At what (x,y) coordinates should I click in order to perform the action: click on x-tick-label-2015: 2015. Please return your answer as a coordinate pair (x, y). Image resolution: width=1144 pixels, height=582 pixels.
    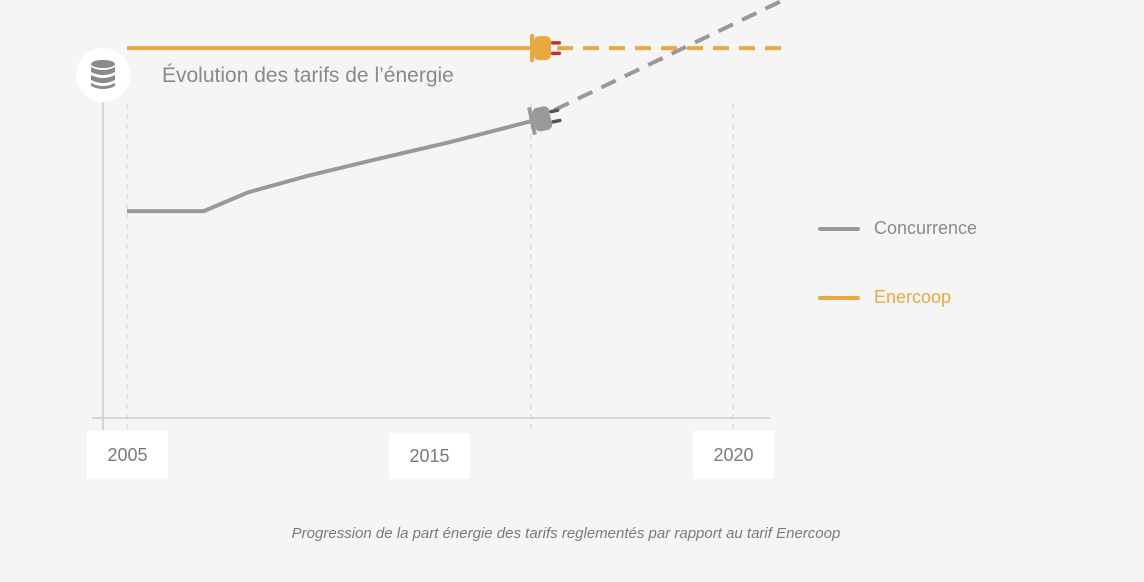
    Looking at the image, I should click on (429, 456).